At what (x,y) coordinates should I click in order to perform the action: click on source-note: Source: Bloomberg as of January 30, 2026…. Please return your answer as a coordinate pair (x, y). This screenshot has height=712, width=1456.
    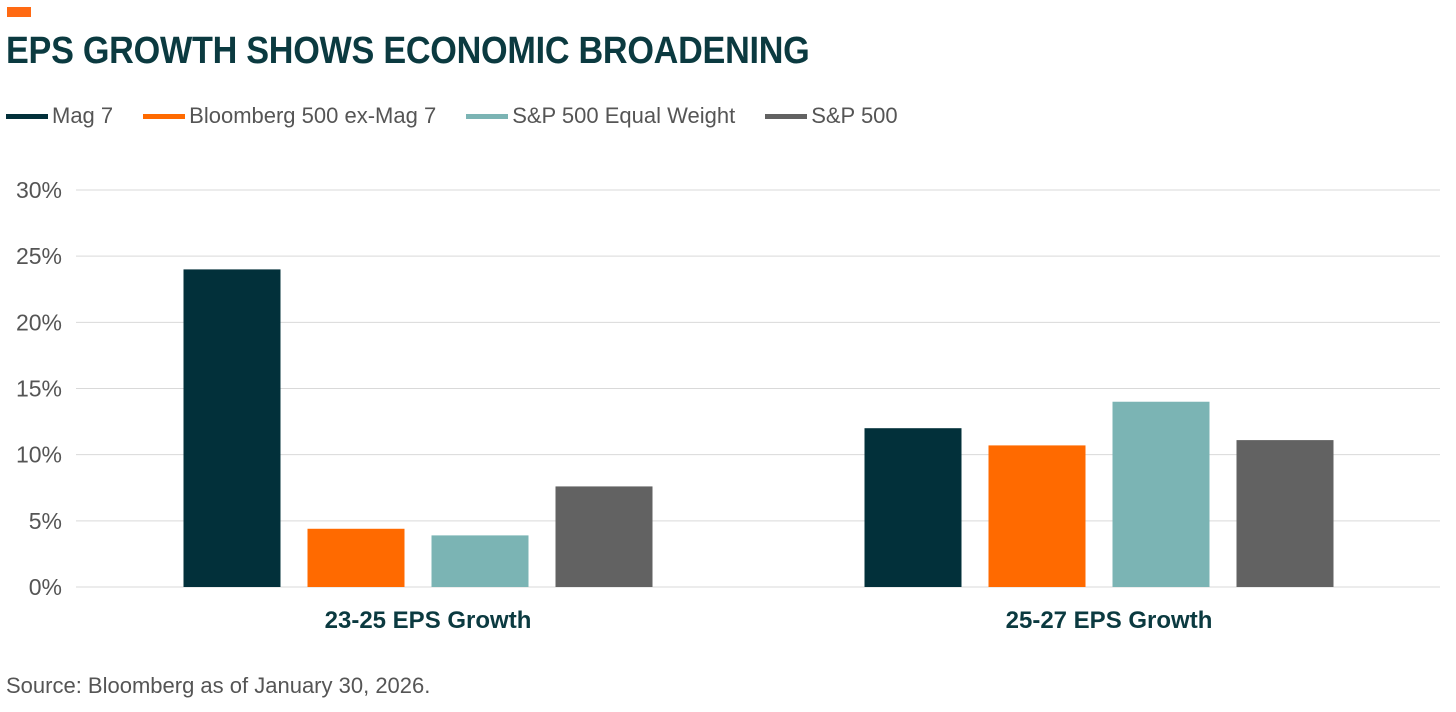
    Looking at the image, I should click on (218, 685).